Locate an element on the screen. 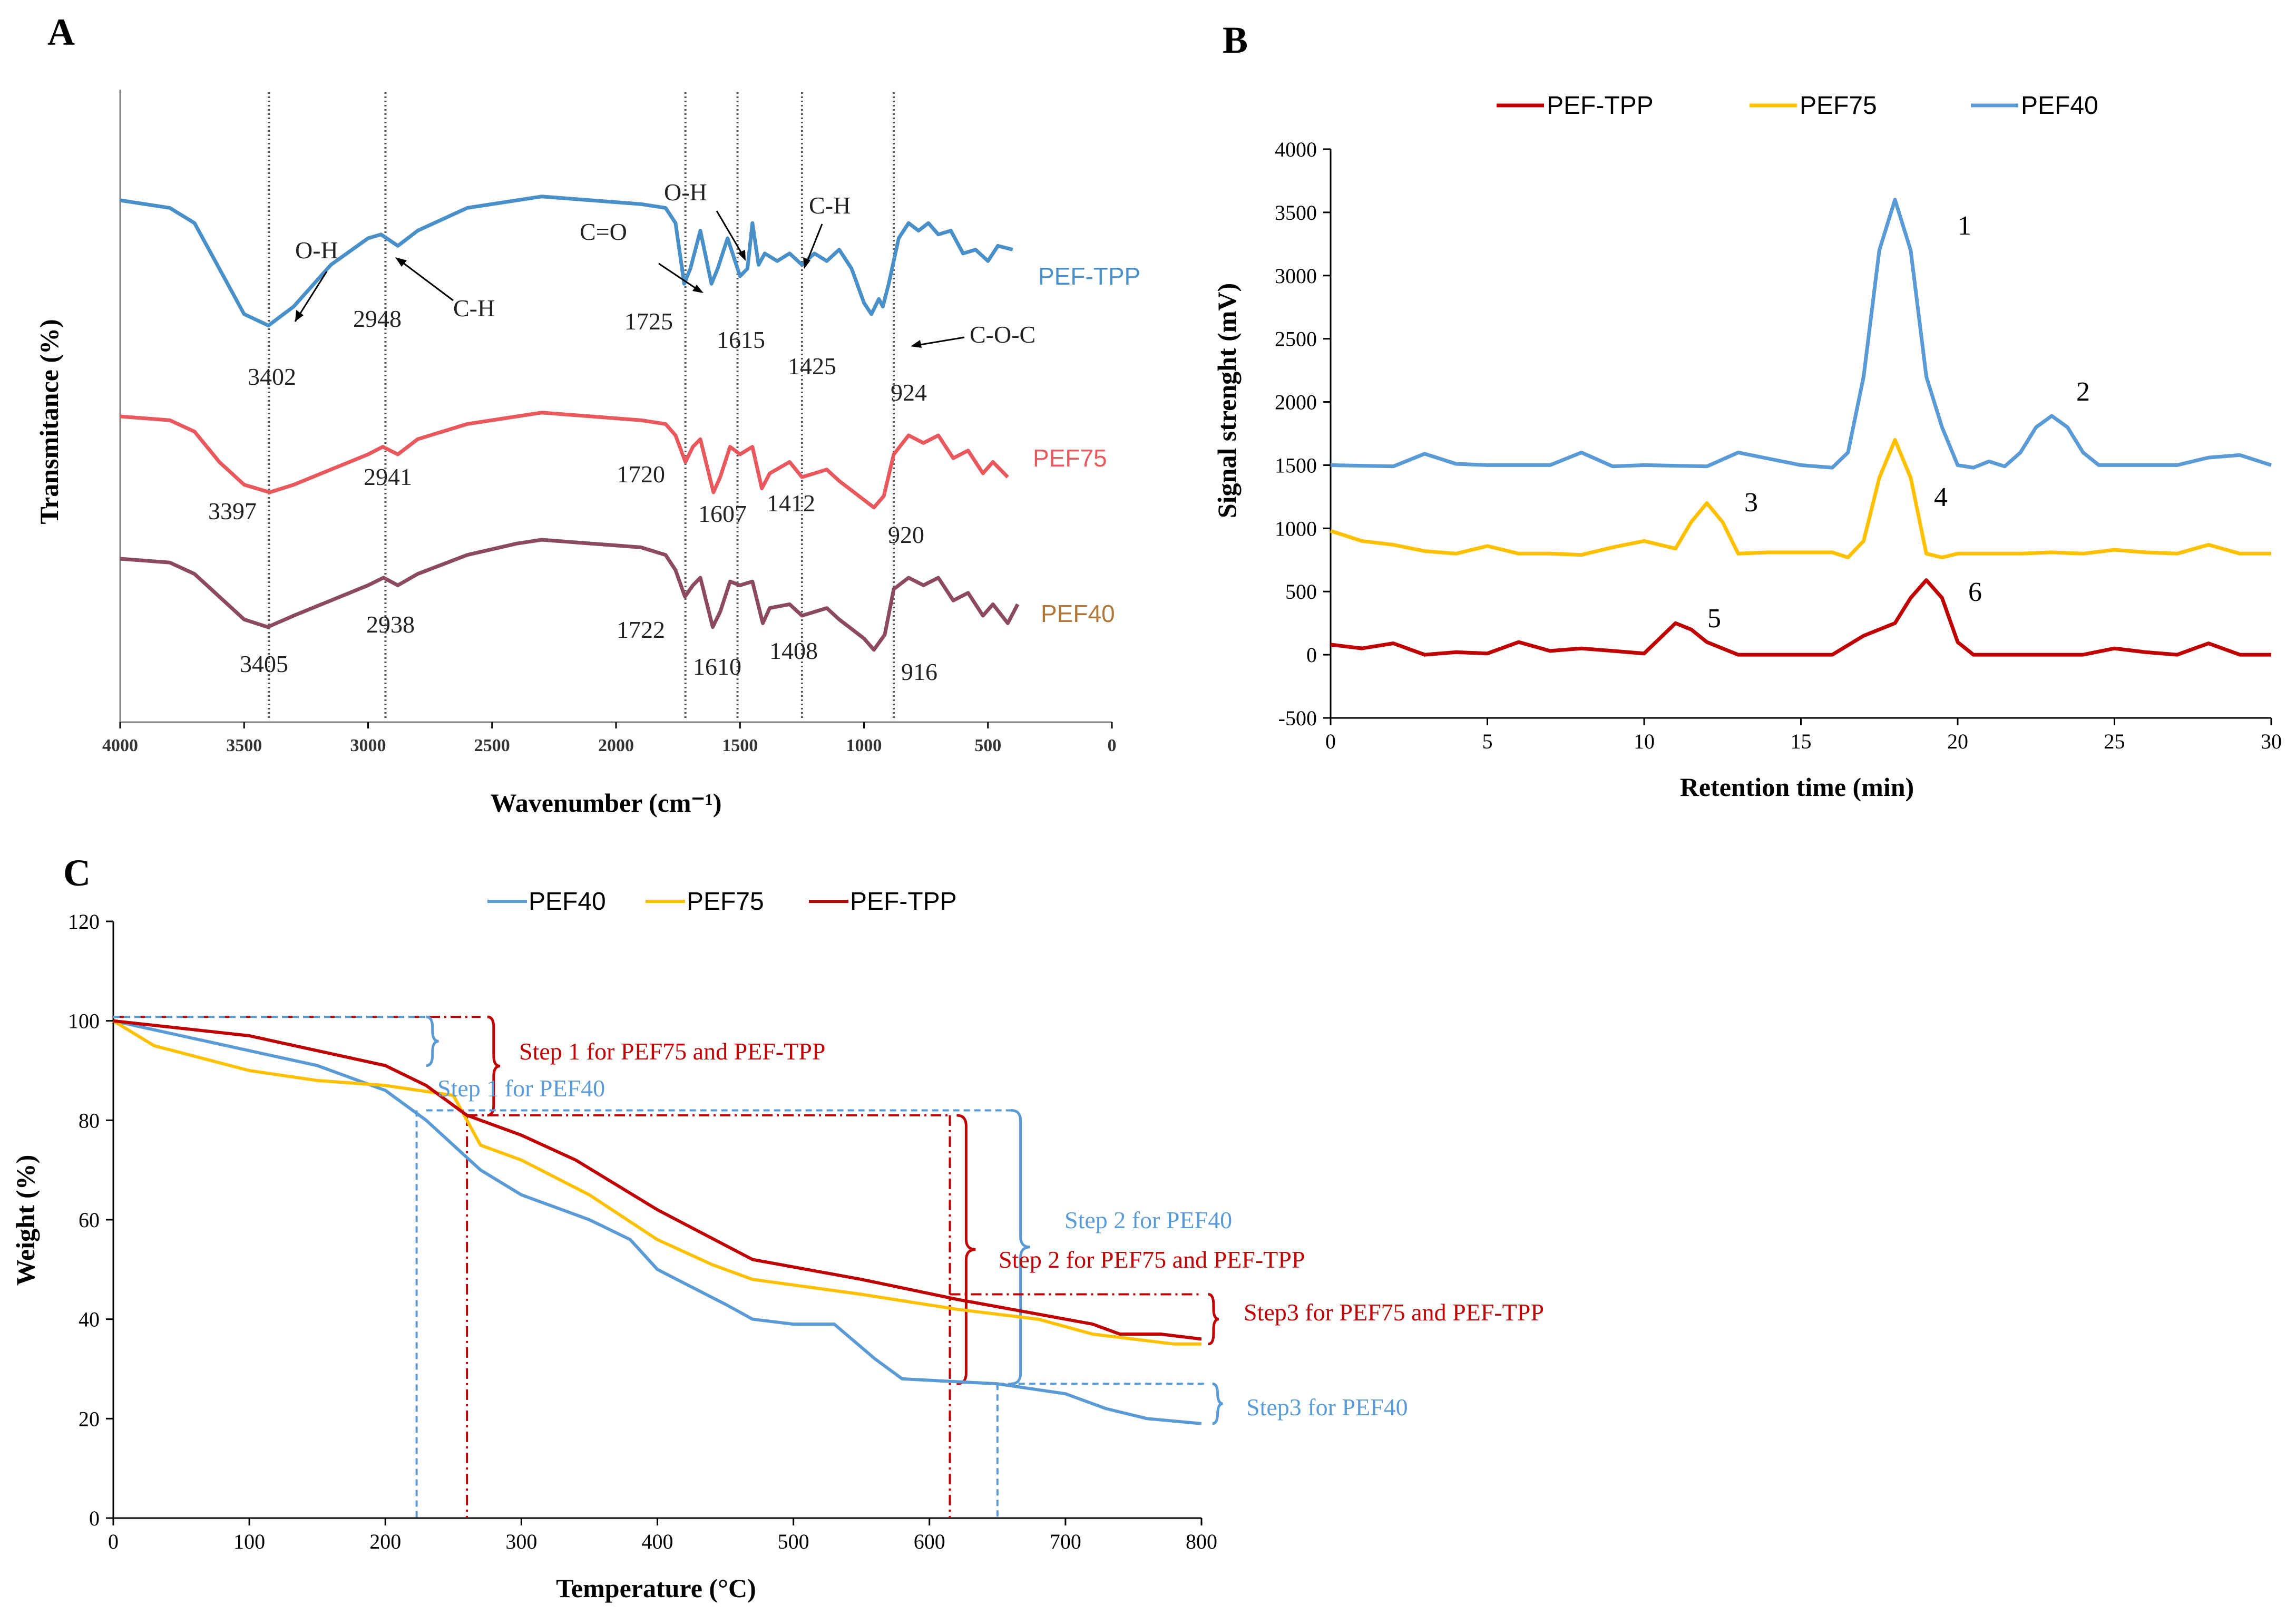 Image resolution: width=2296 pixels, height=1614 pixels. tga-x-tick-label: 300 is located at coordinates (521, 1541).